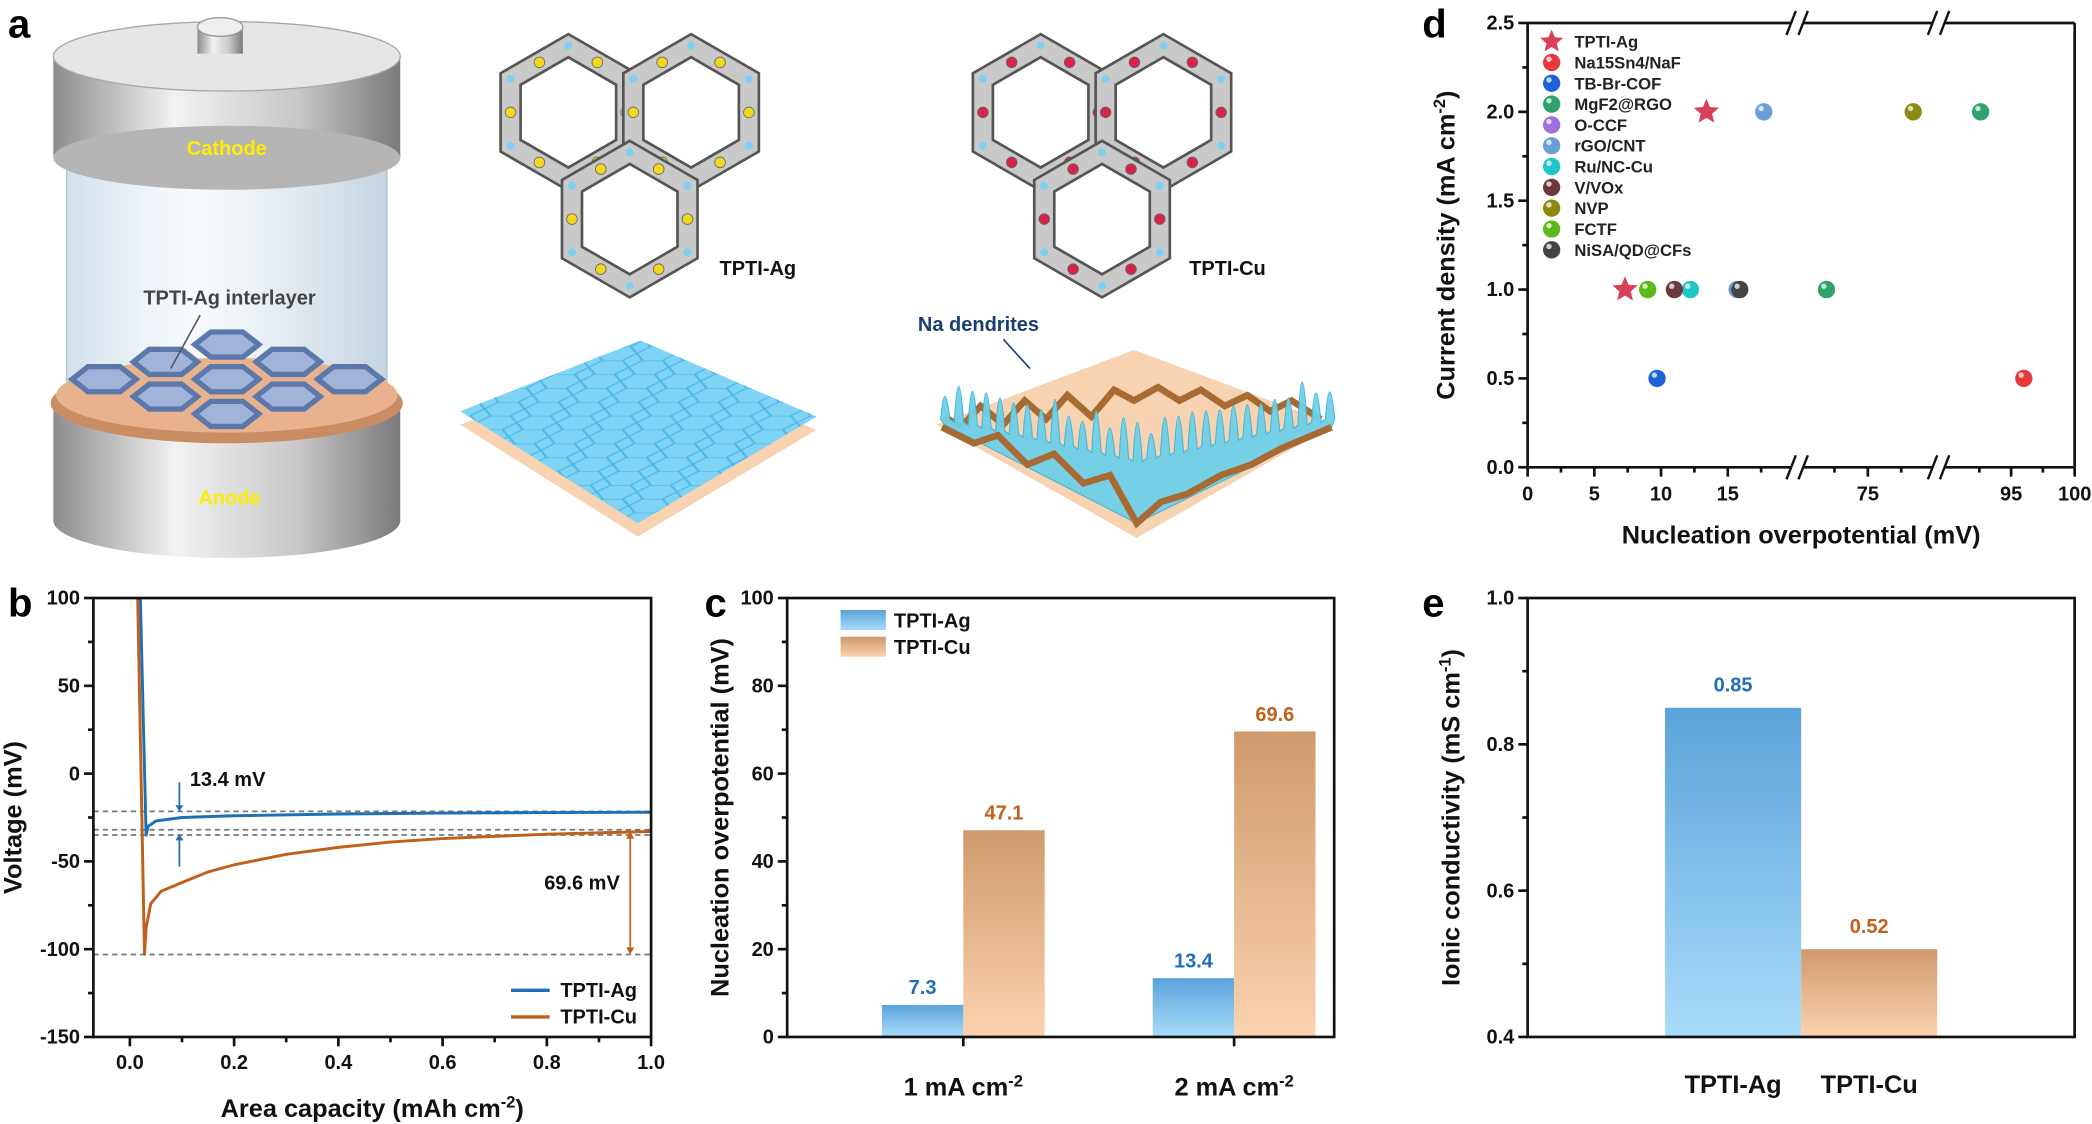  Describe the element at coordinates (1551, 125) in the screenshot. I see `legend-marker-o-ccf` at that location.